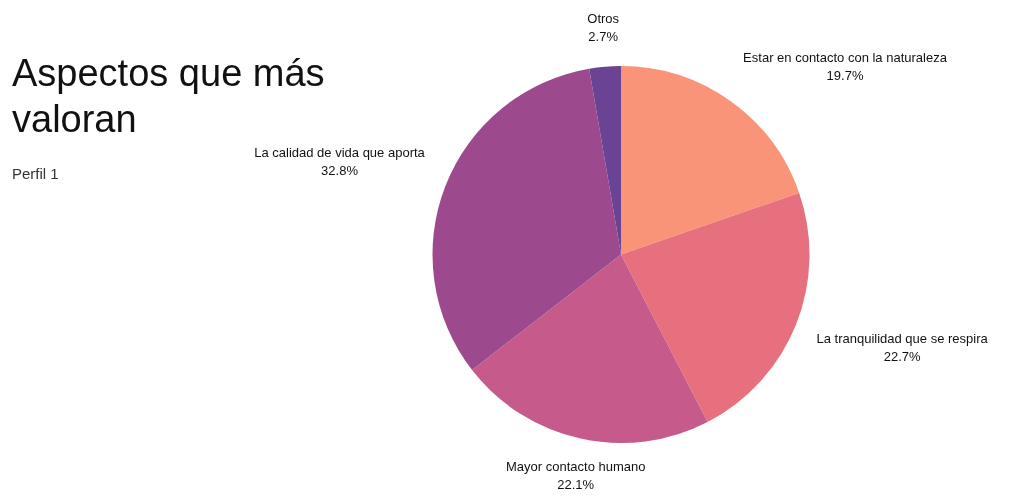 Image resolution: width=1036 pixels, height=499 pixels. I want to click on slice-label: Estar en contacto con la naturaleza, so click(845, 57).